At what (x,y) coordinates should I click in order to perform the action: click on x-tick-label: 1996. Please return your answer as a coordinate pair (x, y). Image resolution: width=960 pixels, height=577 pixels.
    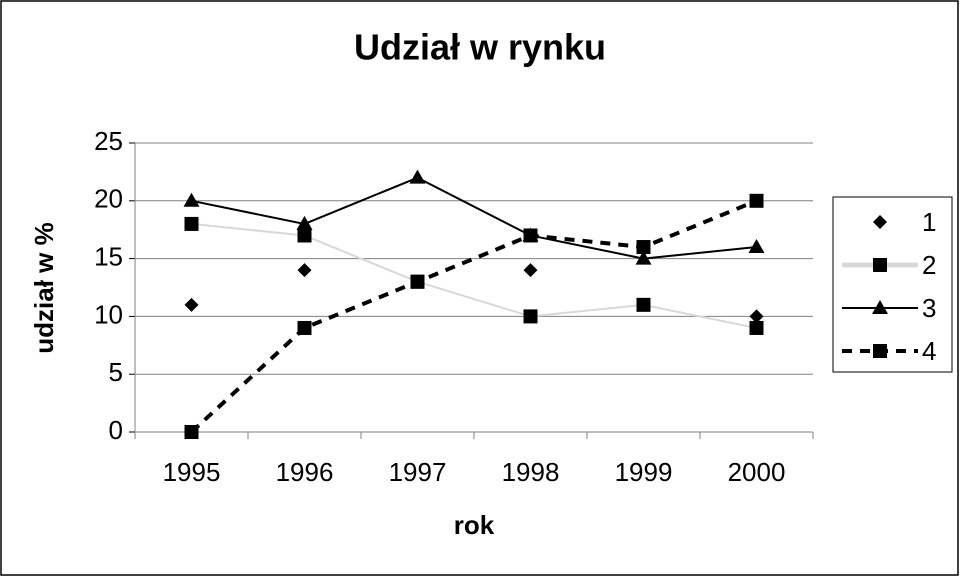
    Looking at the image, I should click on (305, 472).